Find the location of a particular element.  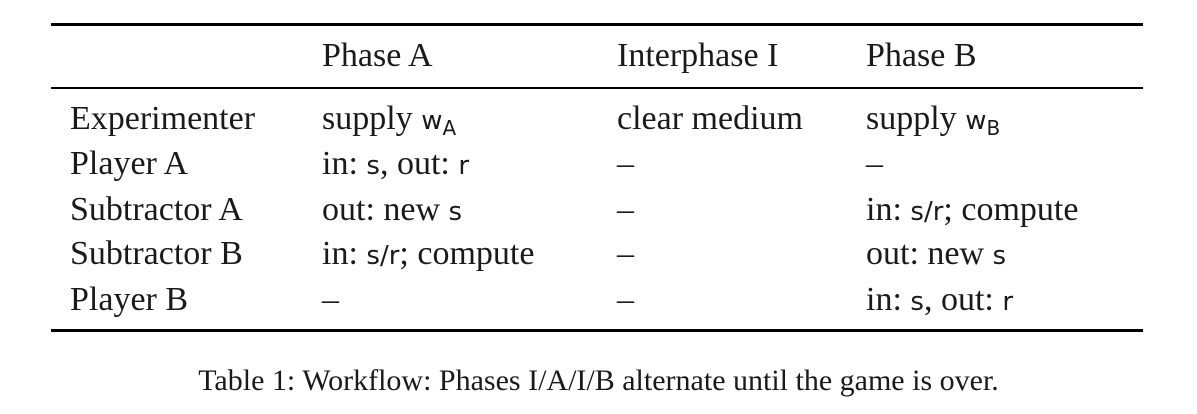

row-label: Subtractor B is located at coordinates (156, 253).